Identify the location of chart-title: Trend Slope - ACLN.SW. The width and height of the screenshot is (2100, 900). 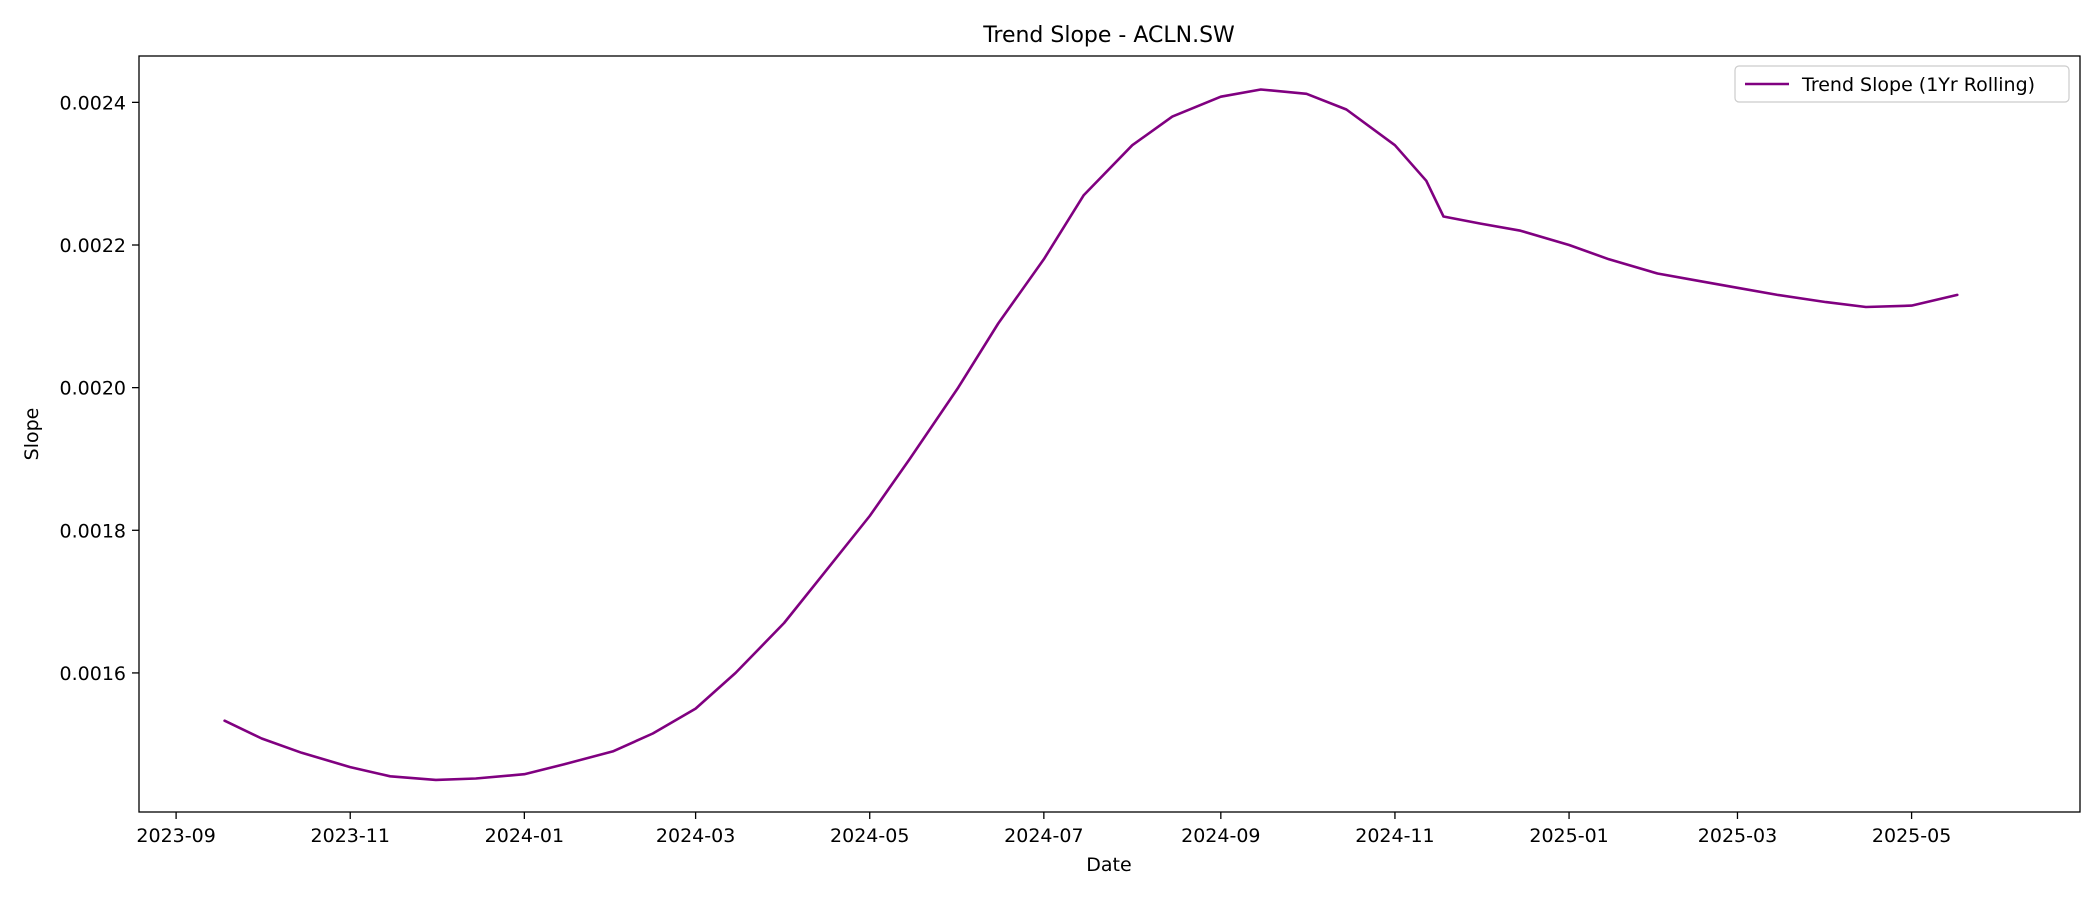
(1108, 35).